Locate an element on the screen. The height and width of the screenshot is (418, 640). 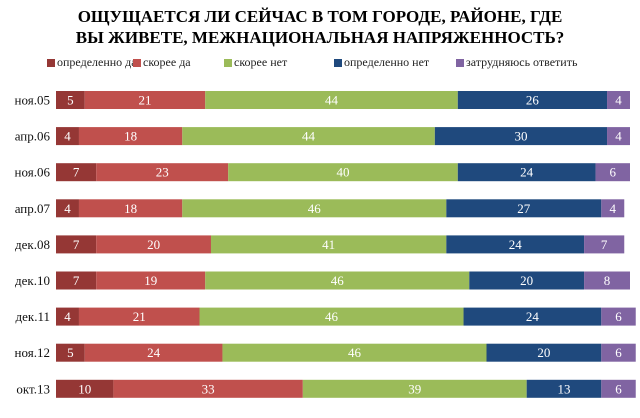
bar-row: дек.08 7 20 41 24 7 is located at coordinates (320, 244).